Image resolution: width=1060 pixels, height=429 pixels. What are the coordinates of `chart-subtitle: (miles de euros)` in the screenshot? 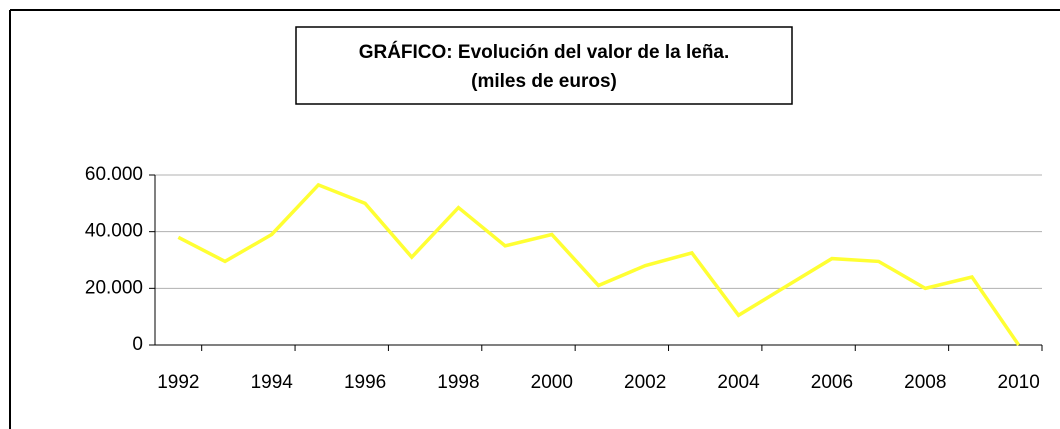 It's located at (544, 81).